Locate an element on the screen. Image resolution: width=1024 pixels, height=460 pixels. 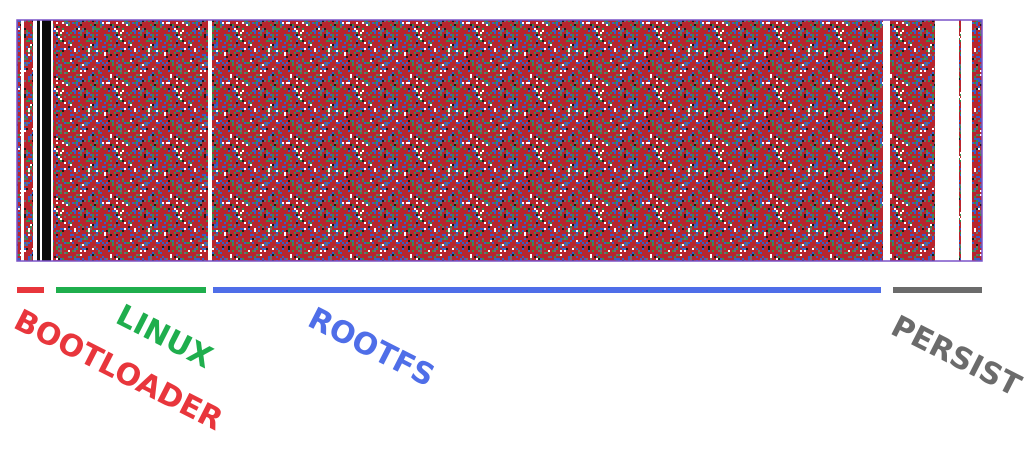
rootfs-bar is located at coordinates (547, 290).